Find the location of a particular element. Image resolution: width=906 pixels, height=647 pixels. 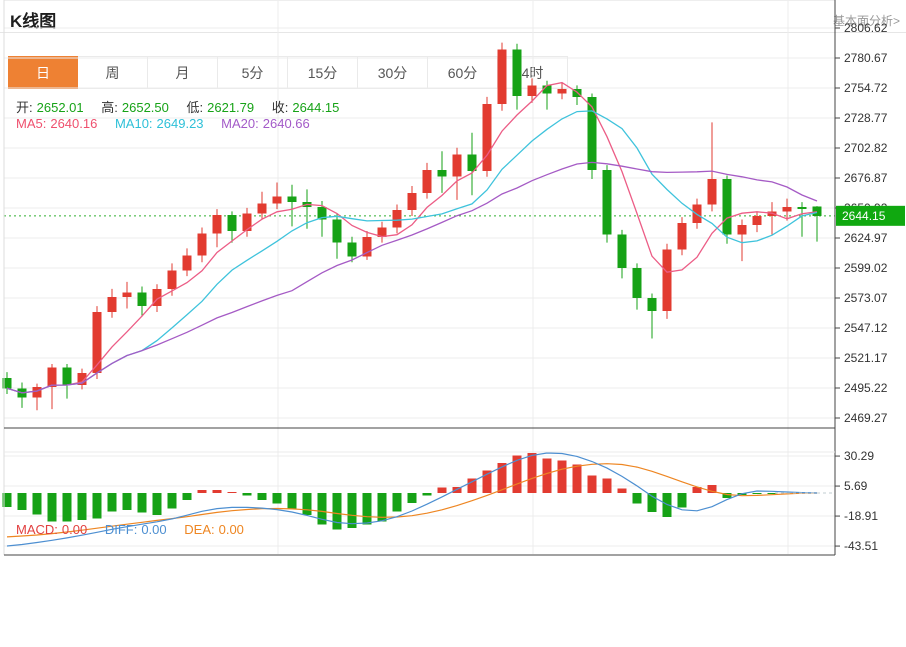

page-title: K线图 is located at coordinates (33, 21).